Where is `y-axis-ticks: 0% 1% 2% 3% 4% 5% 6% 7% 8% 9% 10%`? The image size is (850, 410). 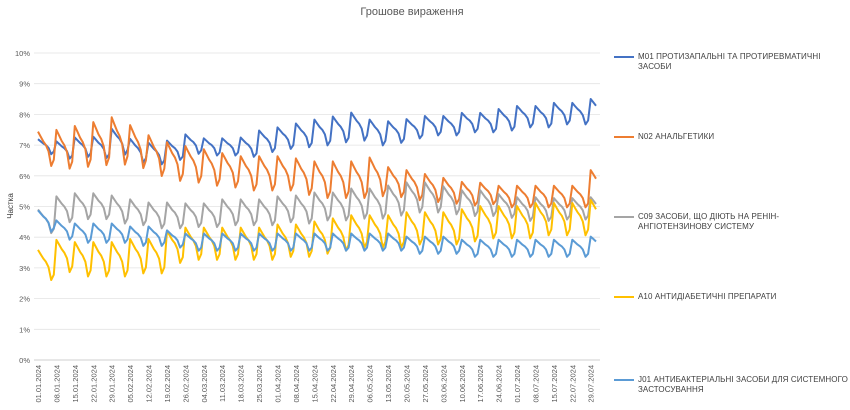
y-axis-ticks: 0% 1% 2% 3% 4% 5% 6% 7% 8% 9% 10% is located at coordinates (22, 207).